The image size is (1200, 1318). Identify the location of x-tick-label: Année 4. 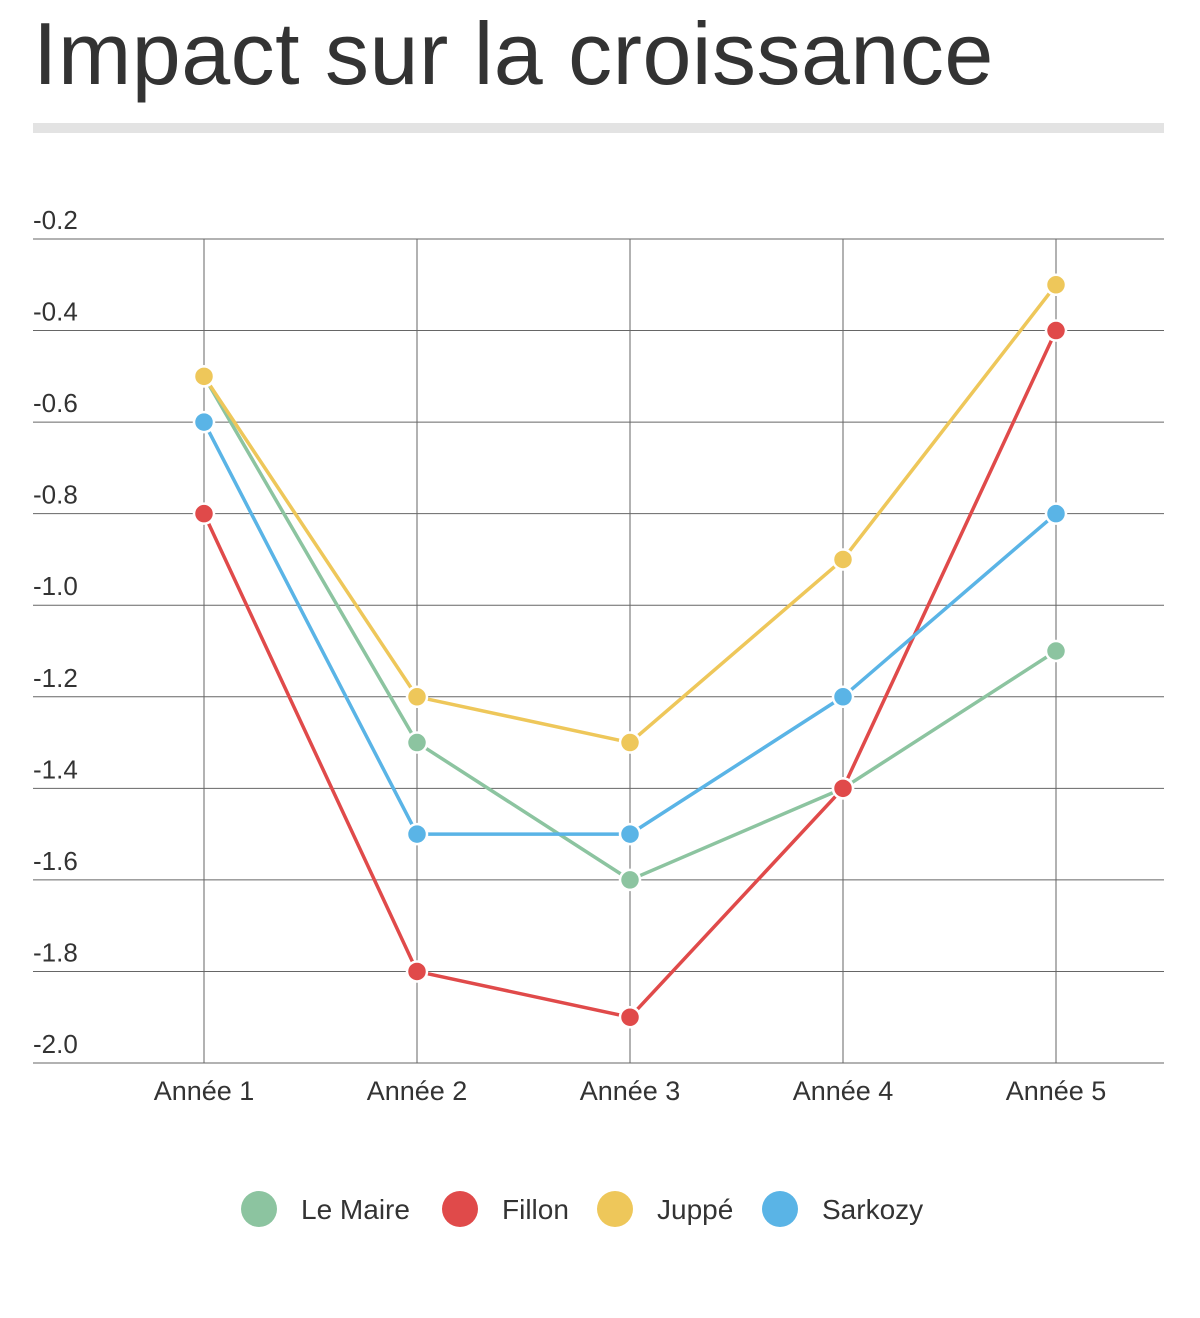
(843, 1091).